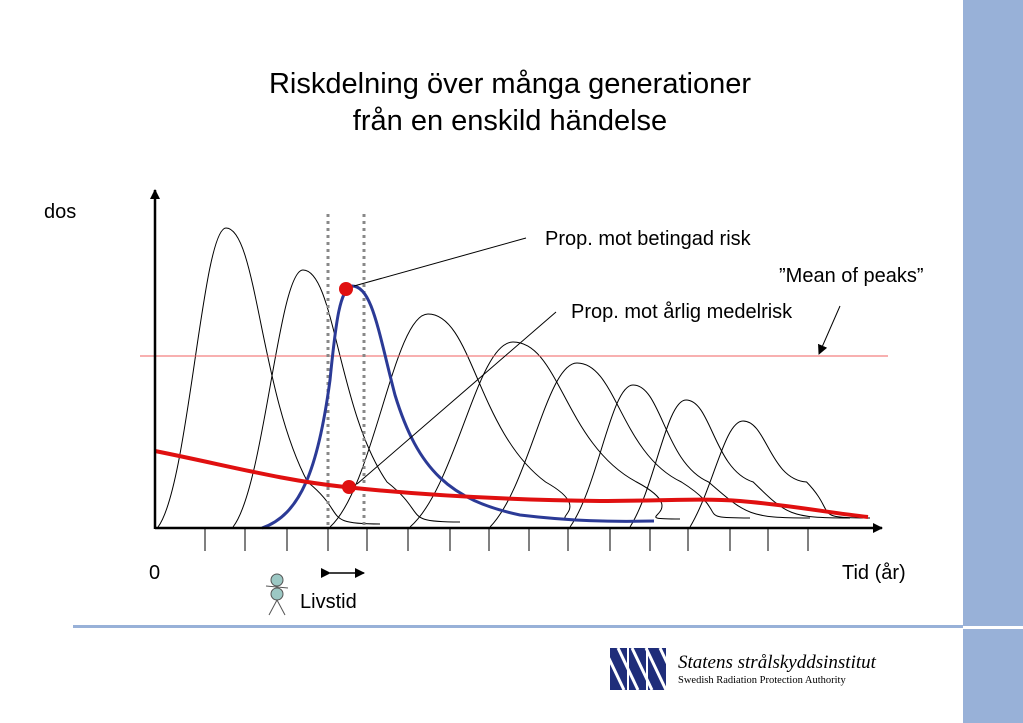  What do you see at coordinates (851, 276) in the screenshot?
I see `annotation-mean-of-peaks: ”Mean of peaks”` at bounding box center [851, 276].